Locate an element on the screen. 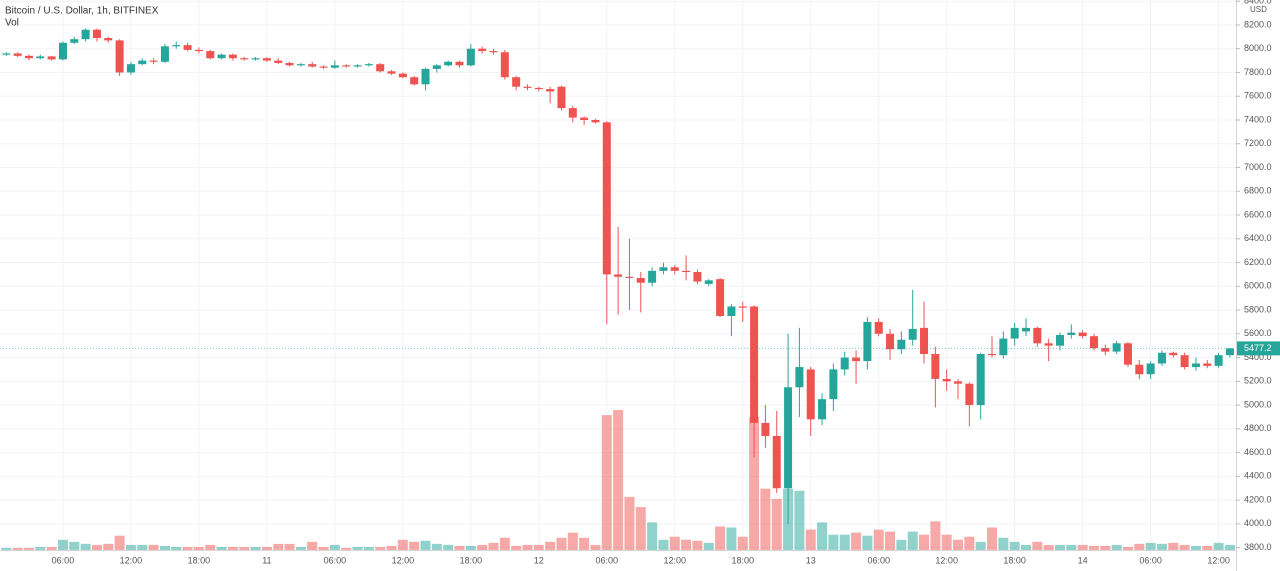 This screenshot has height=571, width=1280. last-price-label: 5477.2 is located at coordinates (1258, 348).